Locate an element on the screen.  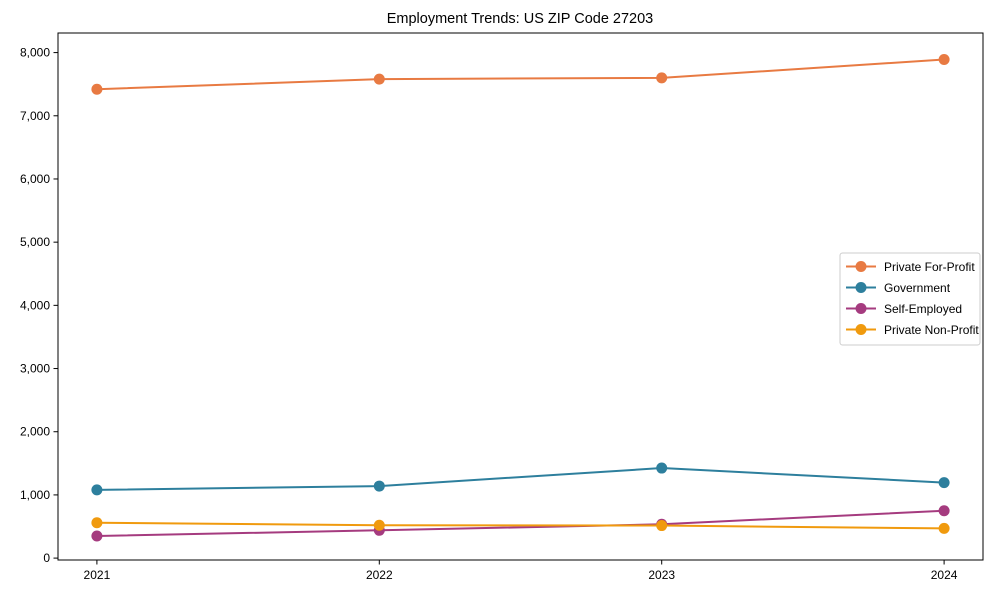
legend-box is located at coordinates (910, 299).